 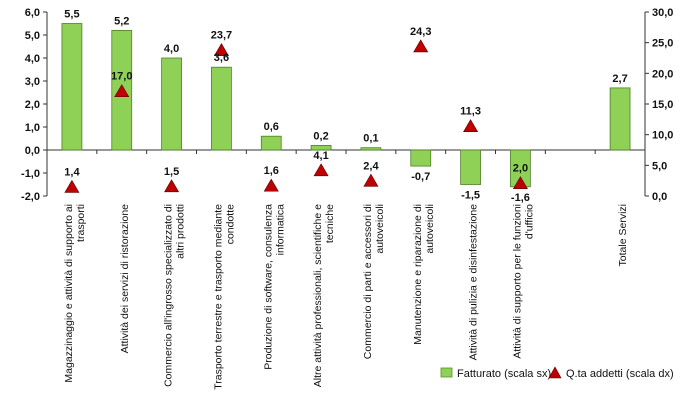 I want to click on right-axis-tick-label: 30,0, so click(x=662, y=13).